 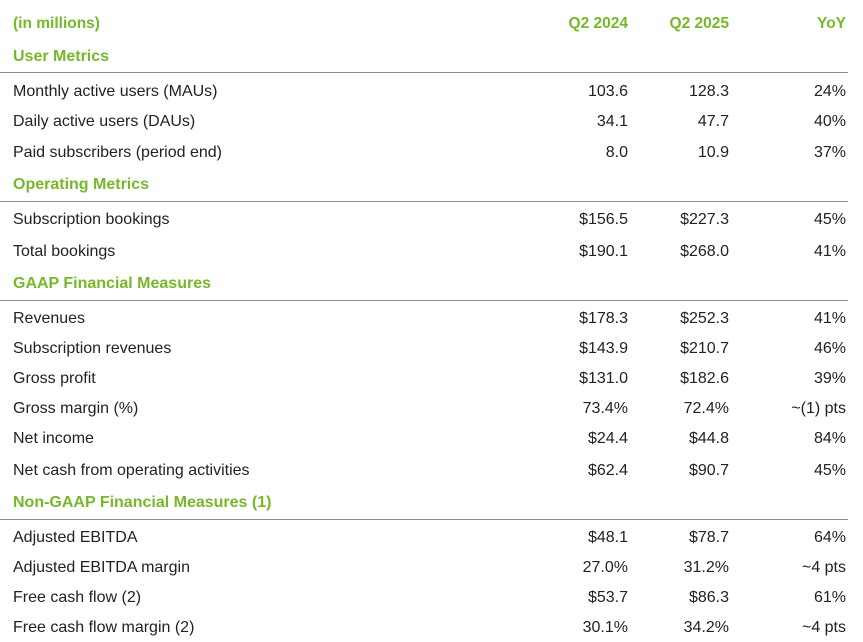 I want to click on table-row: Gross margin (%) 73.4% 72.4% ~(1) pts, so click(x=431, y=409).